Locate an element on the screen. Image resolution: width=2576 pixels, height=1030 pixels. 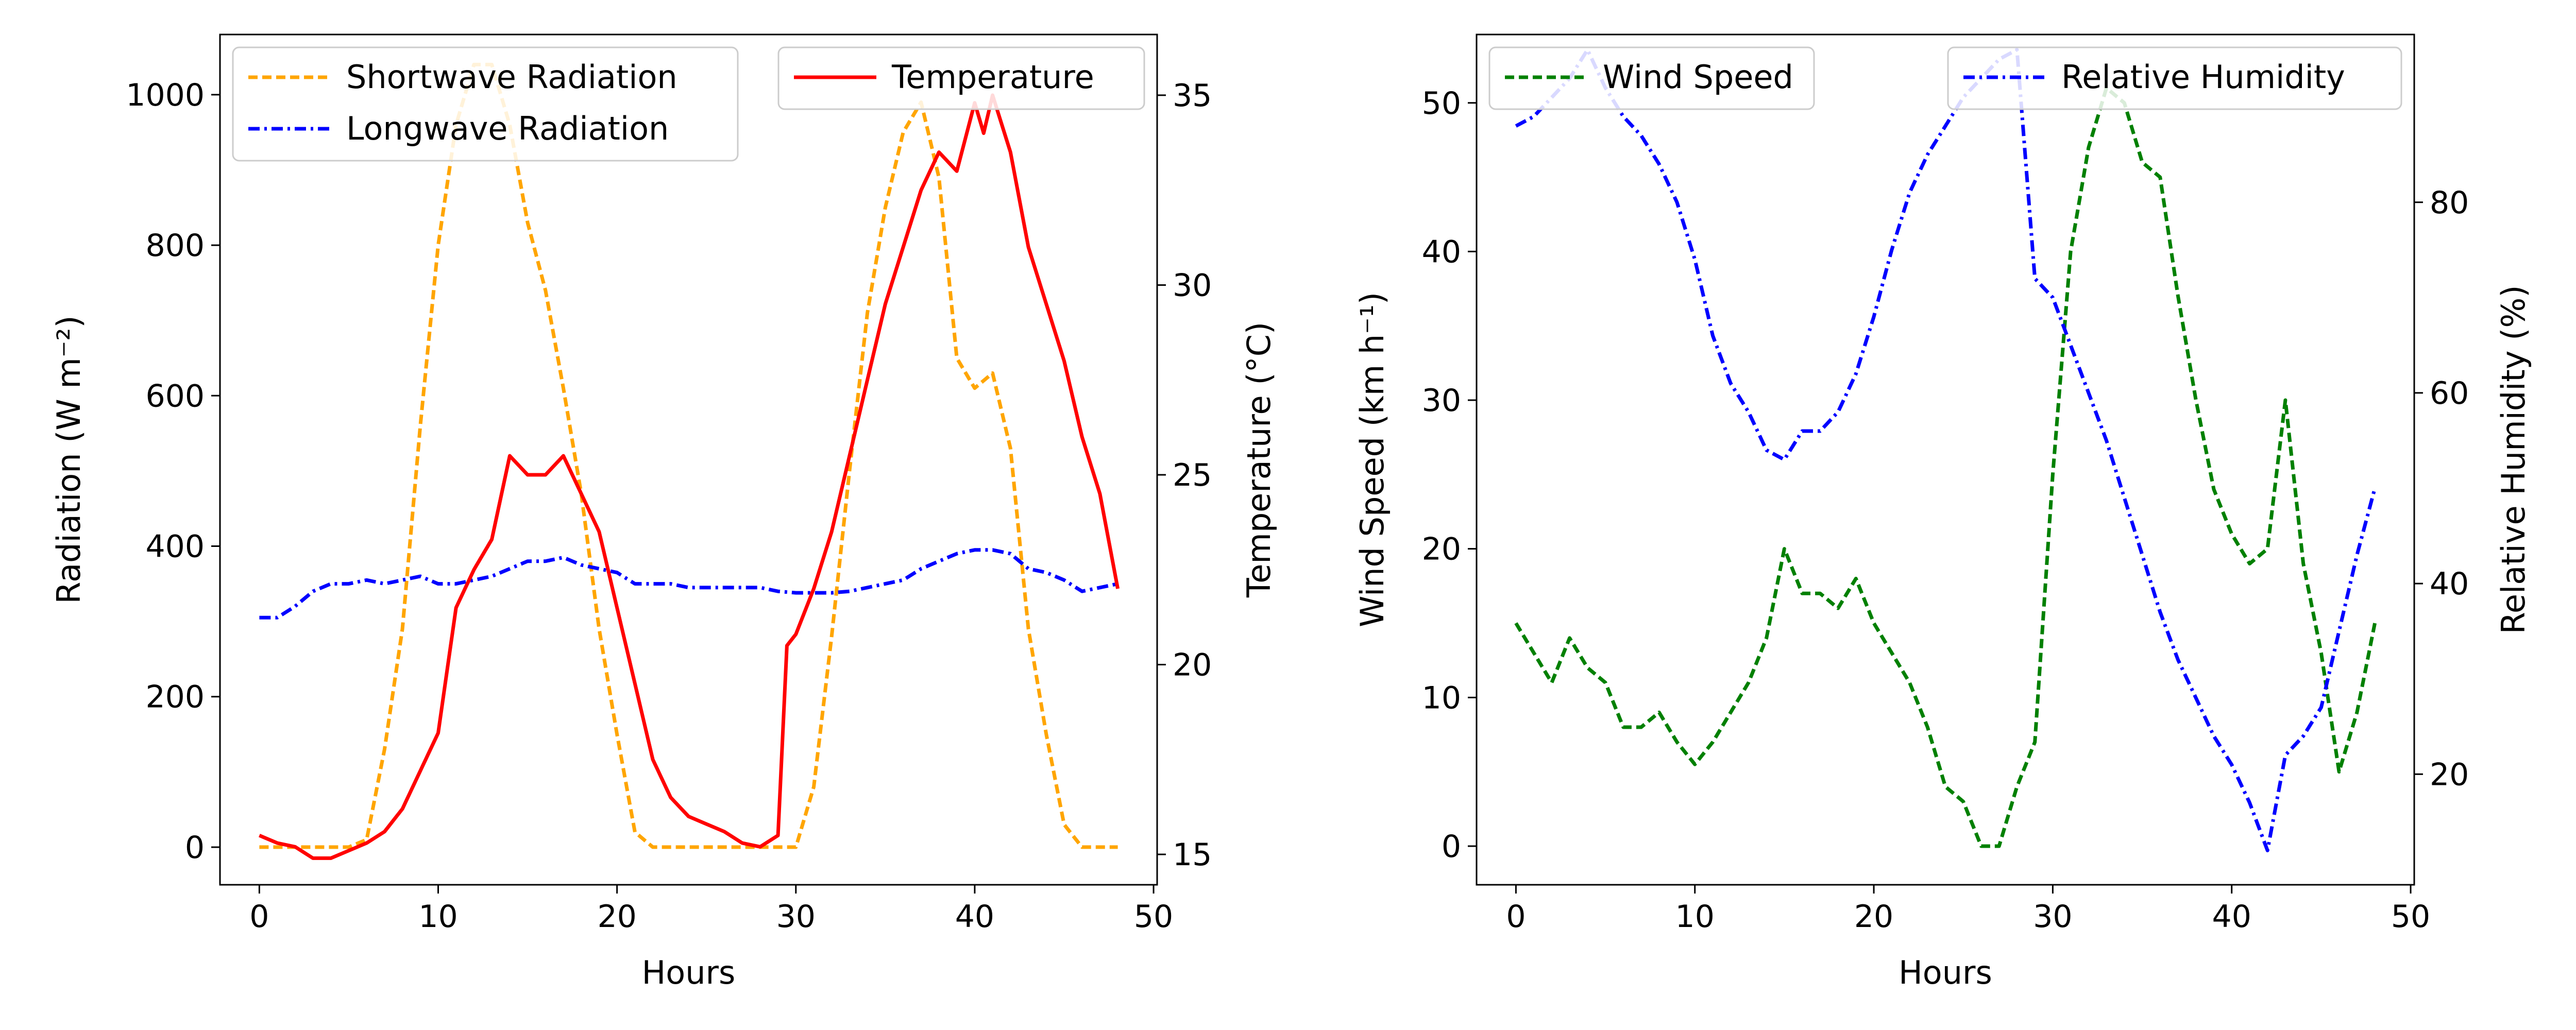
y-left-tick-label: 10 is located at coordinates (1441, 698).